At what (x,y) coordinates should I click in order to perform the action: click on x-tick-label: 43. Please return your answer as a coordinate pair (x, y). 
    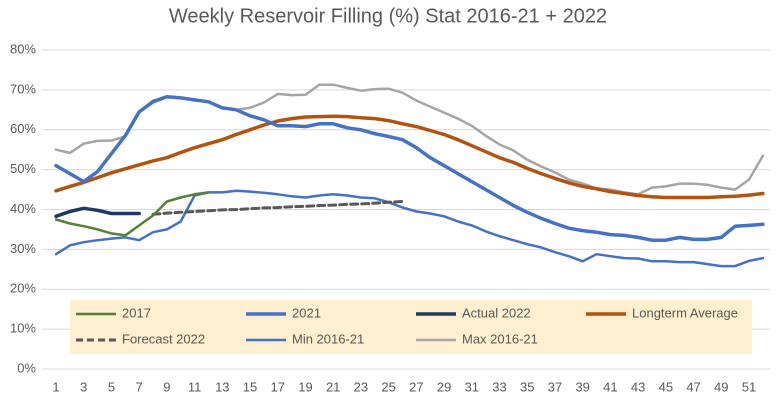
    Looking at the image, I should click on (638, 386).